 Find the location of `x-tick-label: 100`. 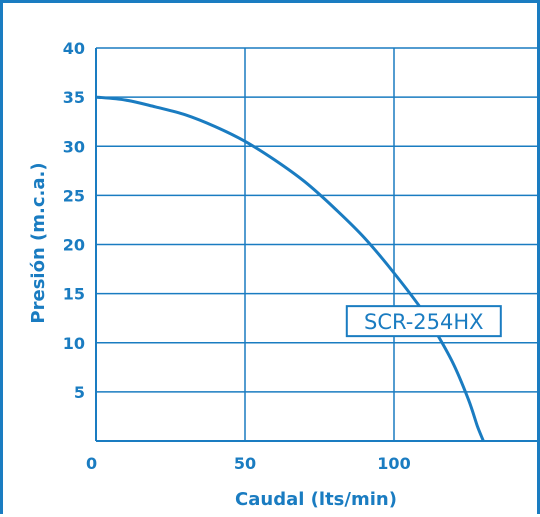

x-tick-label: 100 is located at coordinates (393, 463).